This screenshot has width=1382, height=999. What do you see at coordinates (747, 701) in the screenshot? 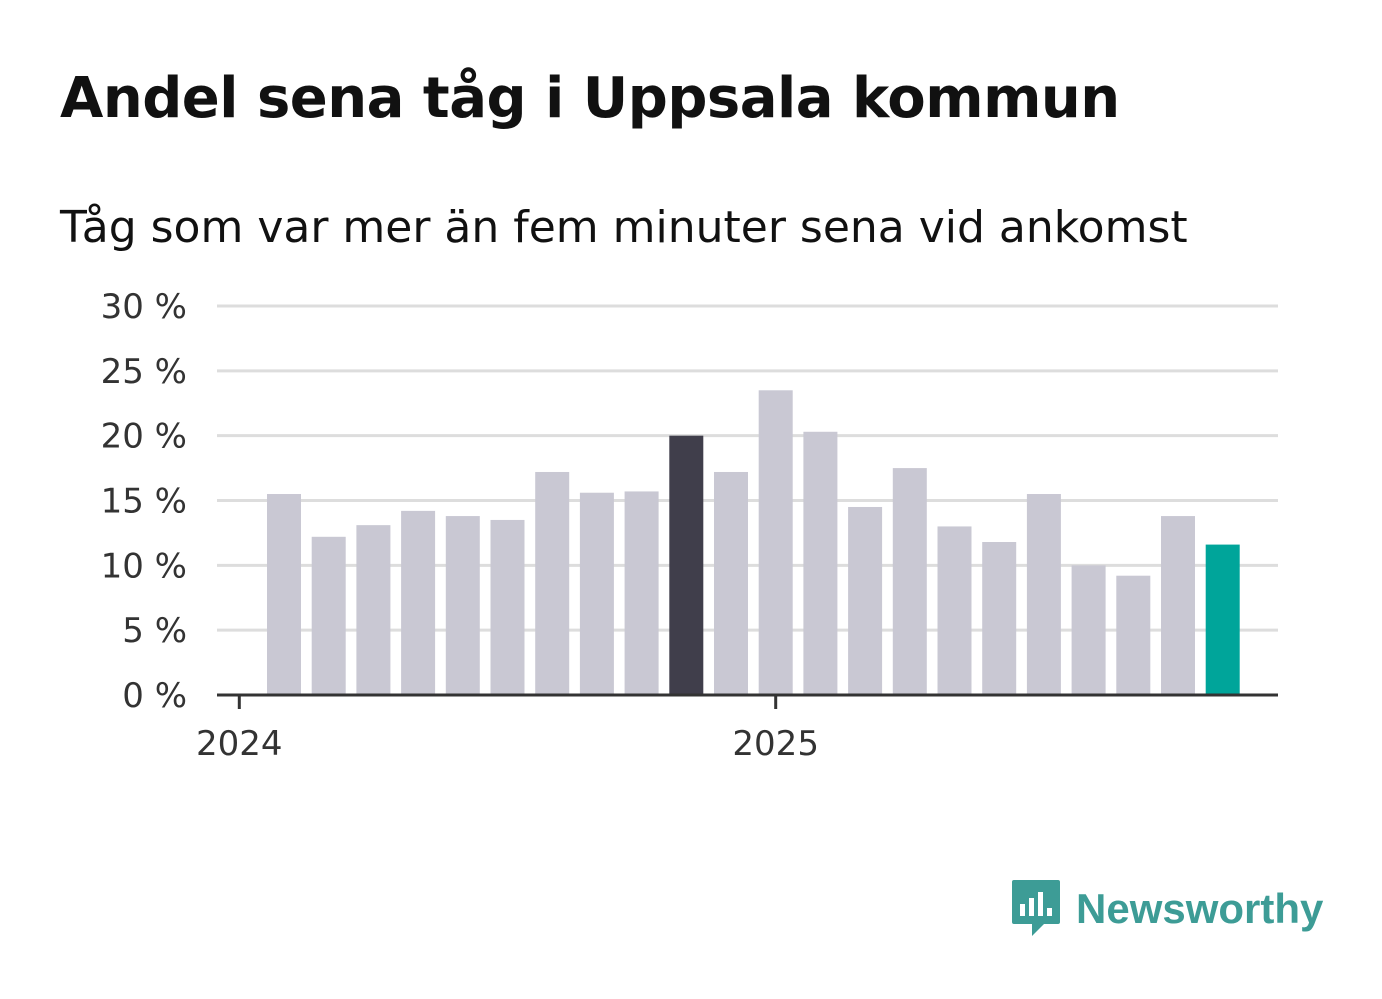
I see `x-axis` at bounding box center [747, 701].